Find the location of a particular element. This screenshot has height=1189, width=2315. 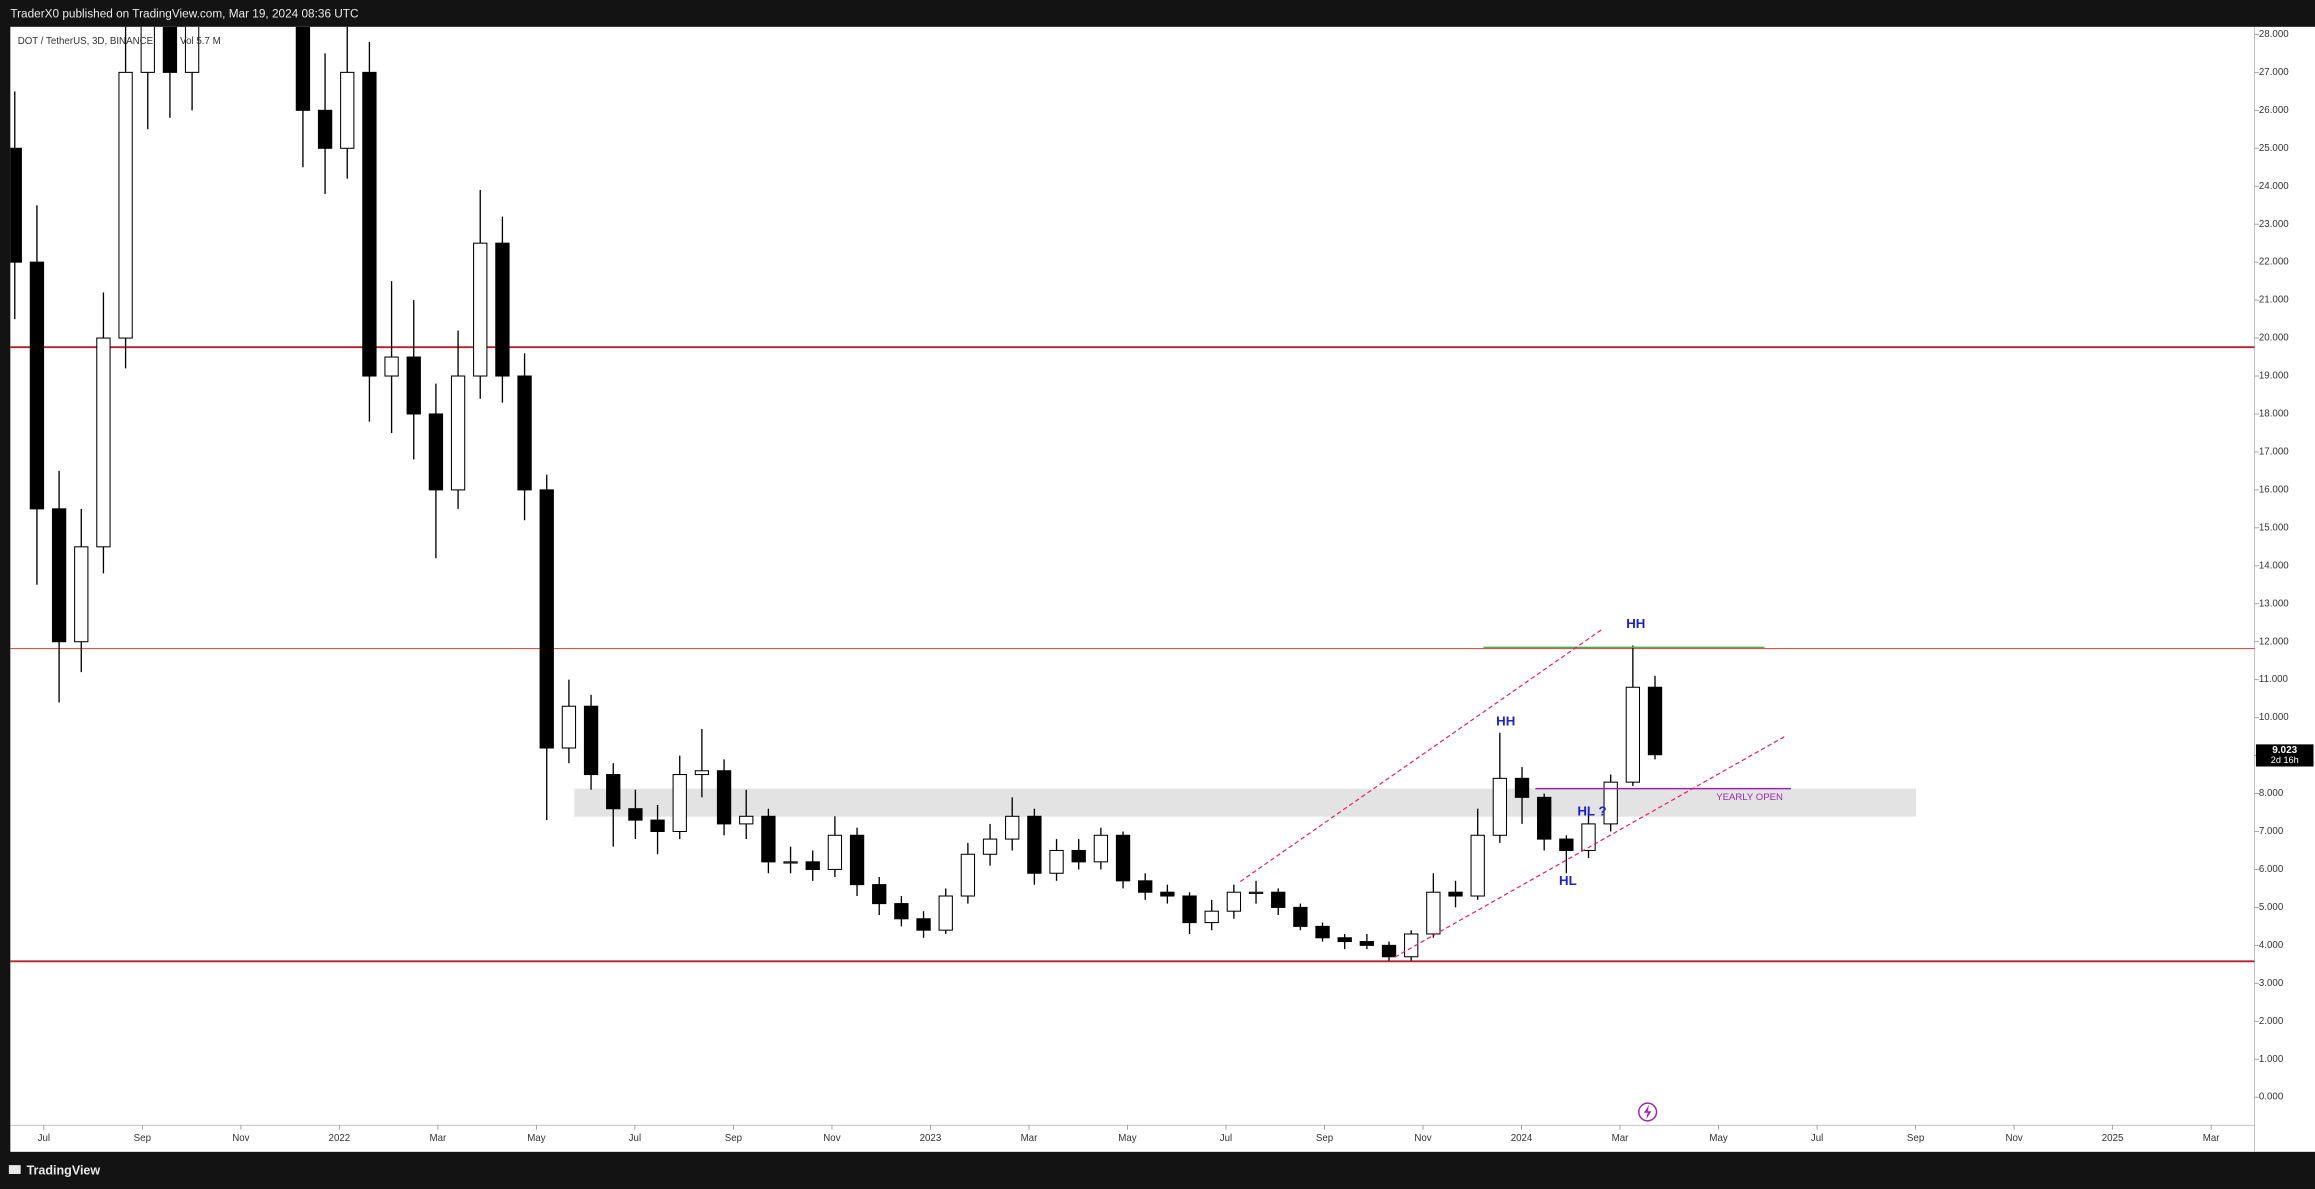

y-tick-label: 8.000 is located at coordinates (2271, 793).